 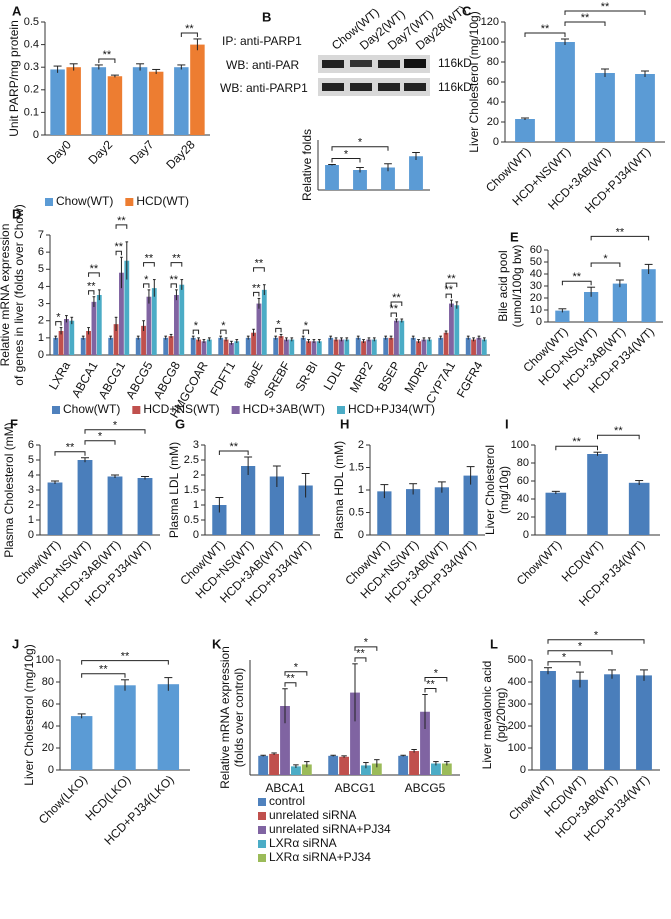 I want to click on y-axis-label: of genes in liver (folds over Chow), so click(x=19, y=294).